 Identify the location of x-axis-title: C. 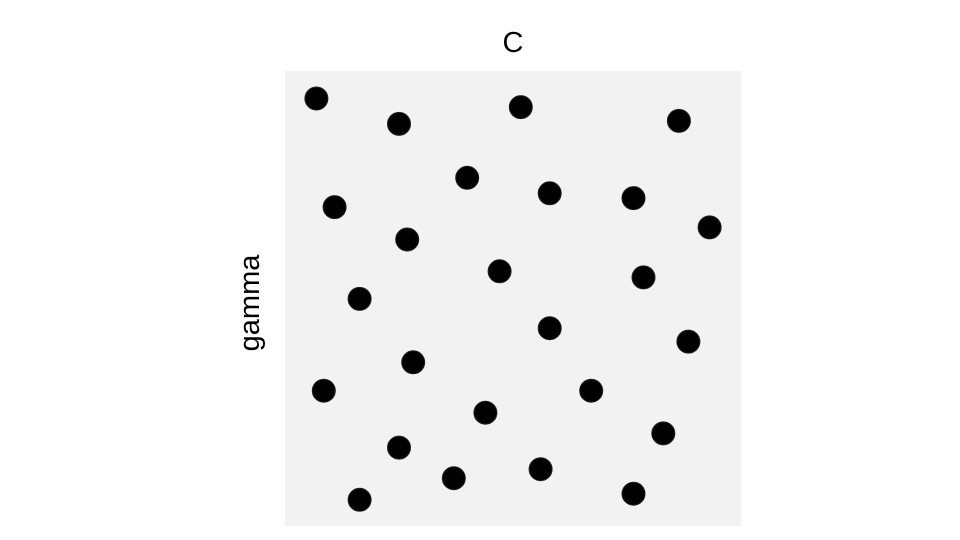
(513, 43).